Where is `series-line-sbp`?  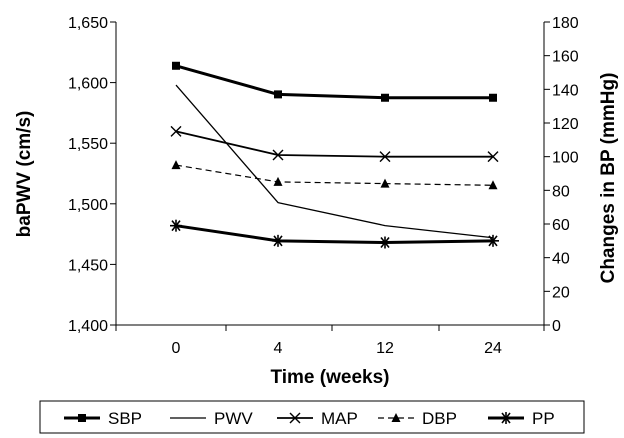 series-line-sbp is located at coordinates (334, 82).